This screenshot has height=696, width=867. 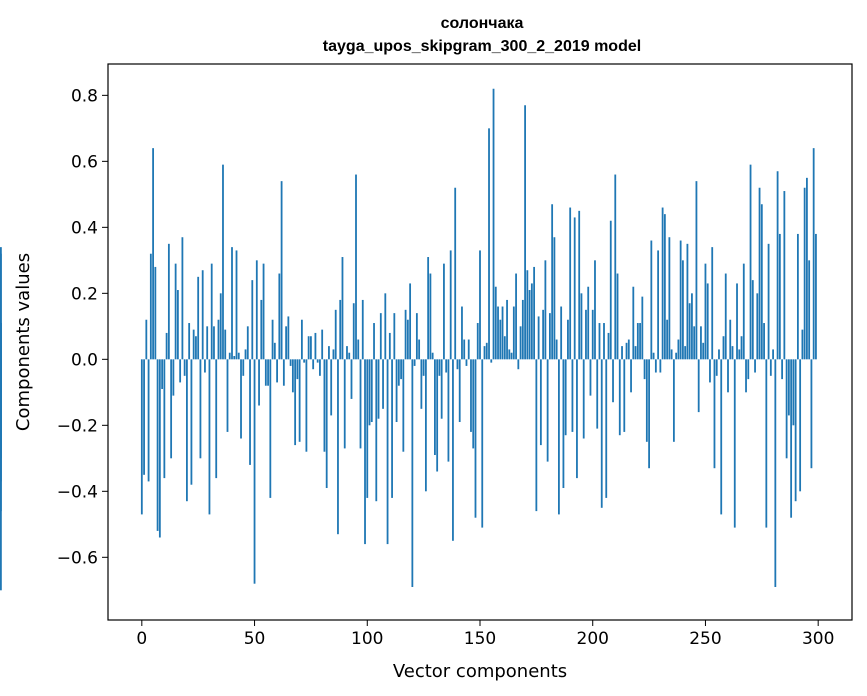 What do you see at coordinates (141, 639) in the screenshot?
I see `x-tick-label: 0` at bounding box center [141, 639].